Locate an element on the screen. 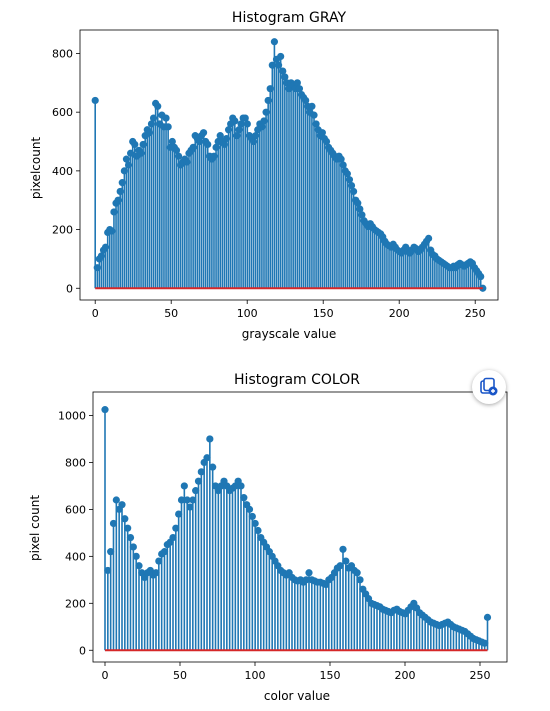  y-tick-label: 1000 is located at coordinates (72, 415).